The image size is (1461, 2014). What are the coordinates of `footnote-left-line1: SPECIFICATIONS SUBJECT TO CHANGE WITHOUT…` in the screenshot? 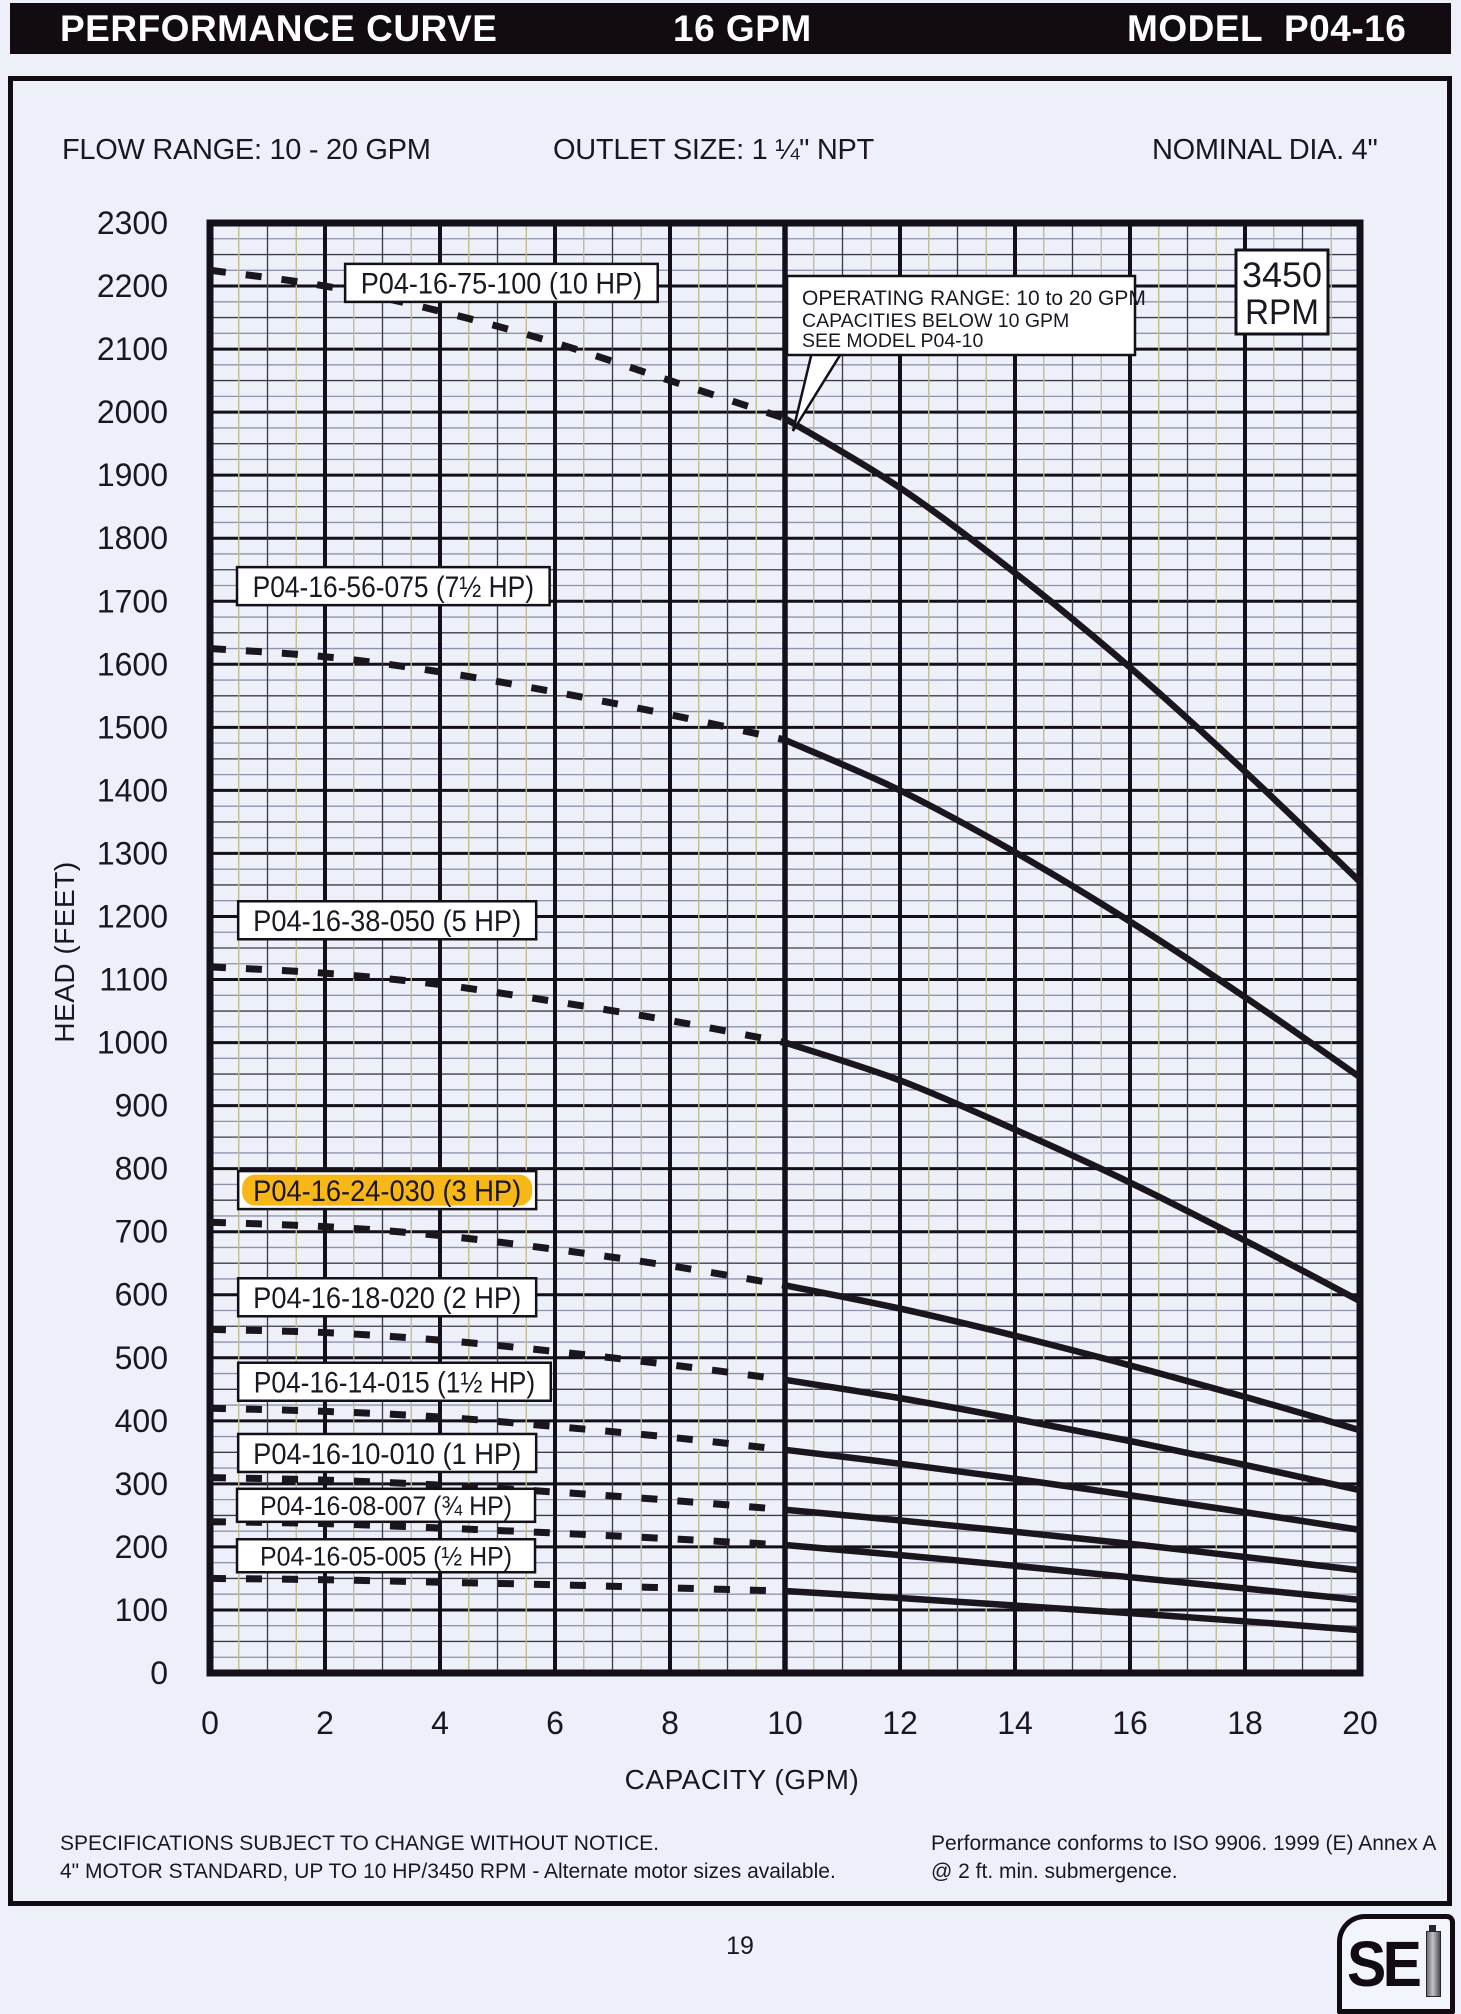 It's located at (359, 1843).